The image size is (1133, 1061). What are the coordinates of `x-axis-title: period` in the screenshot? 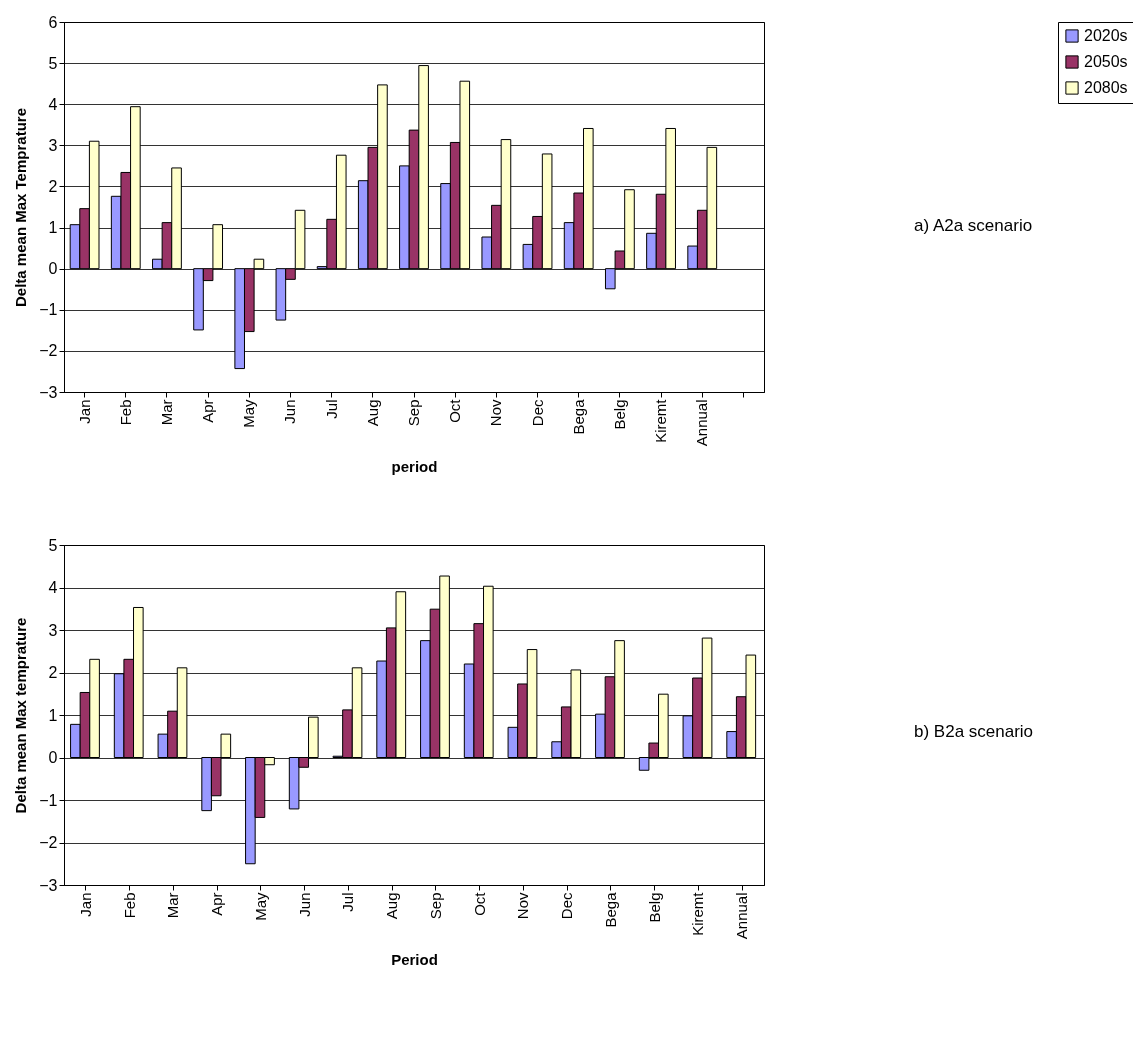 It's located at (414, 467).